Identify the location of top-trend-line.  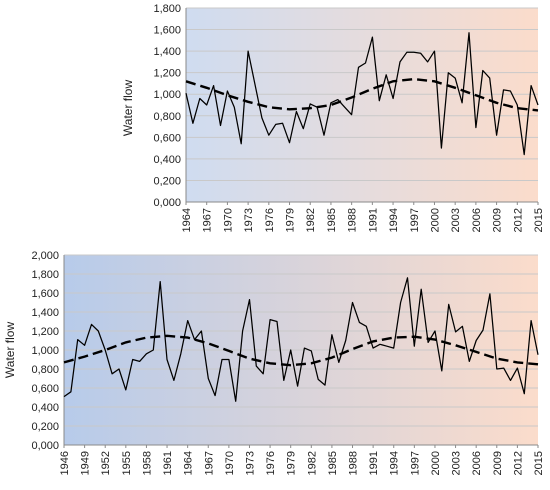
(362, 94).